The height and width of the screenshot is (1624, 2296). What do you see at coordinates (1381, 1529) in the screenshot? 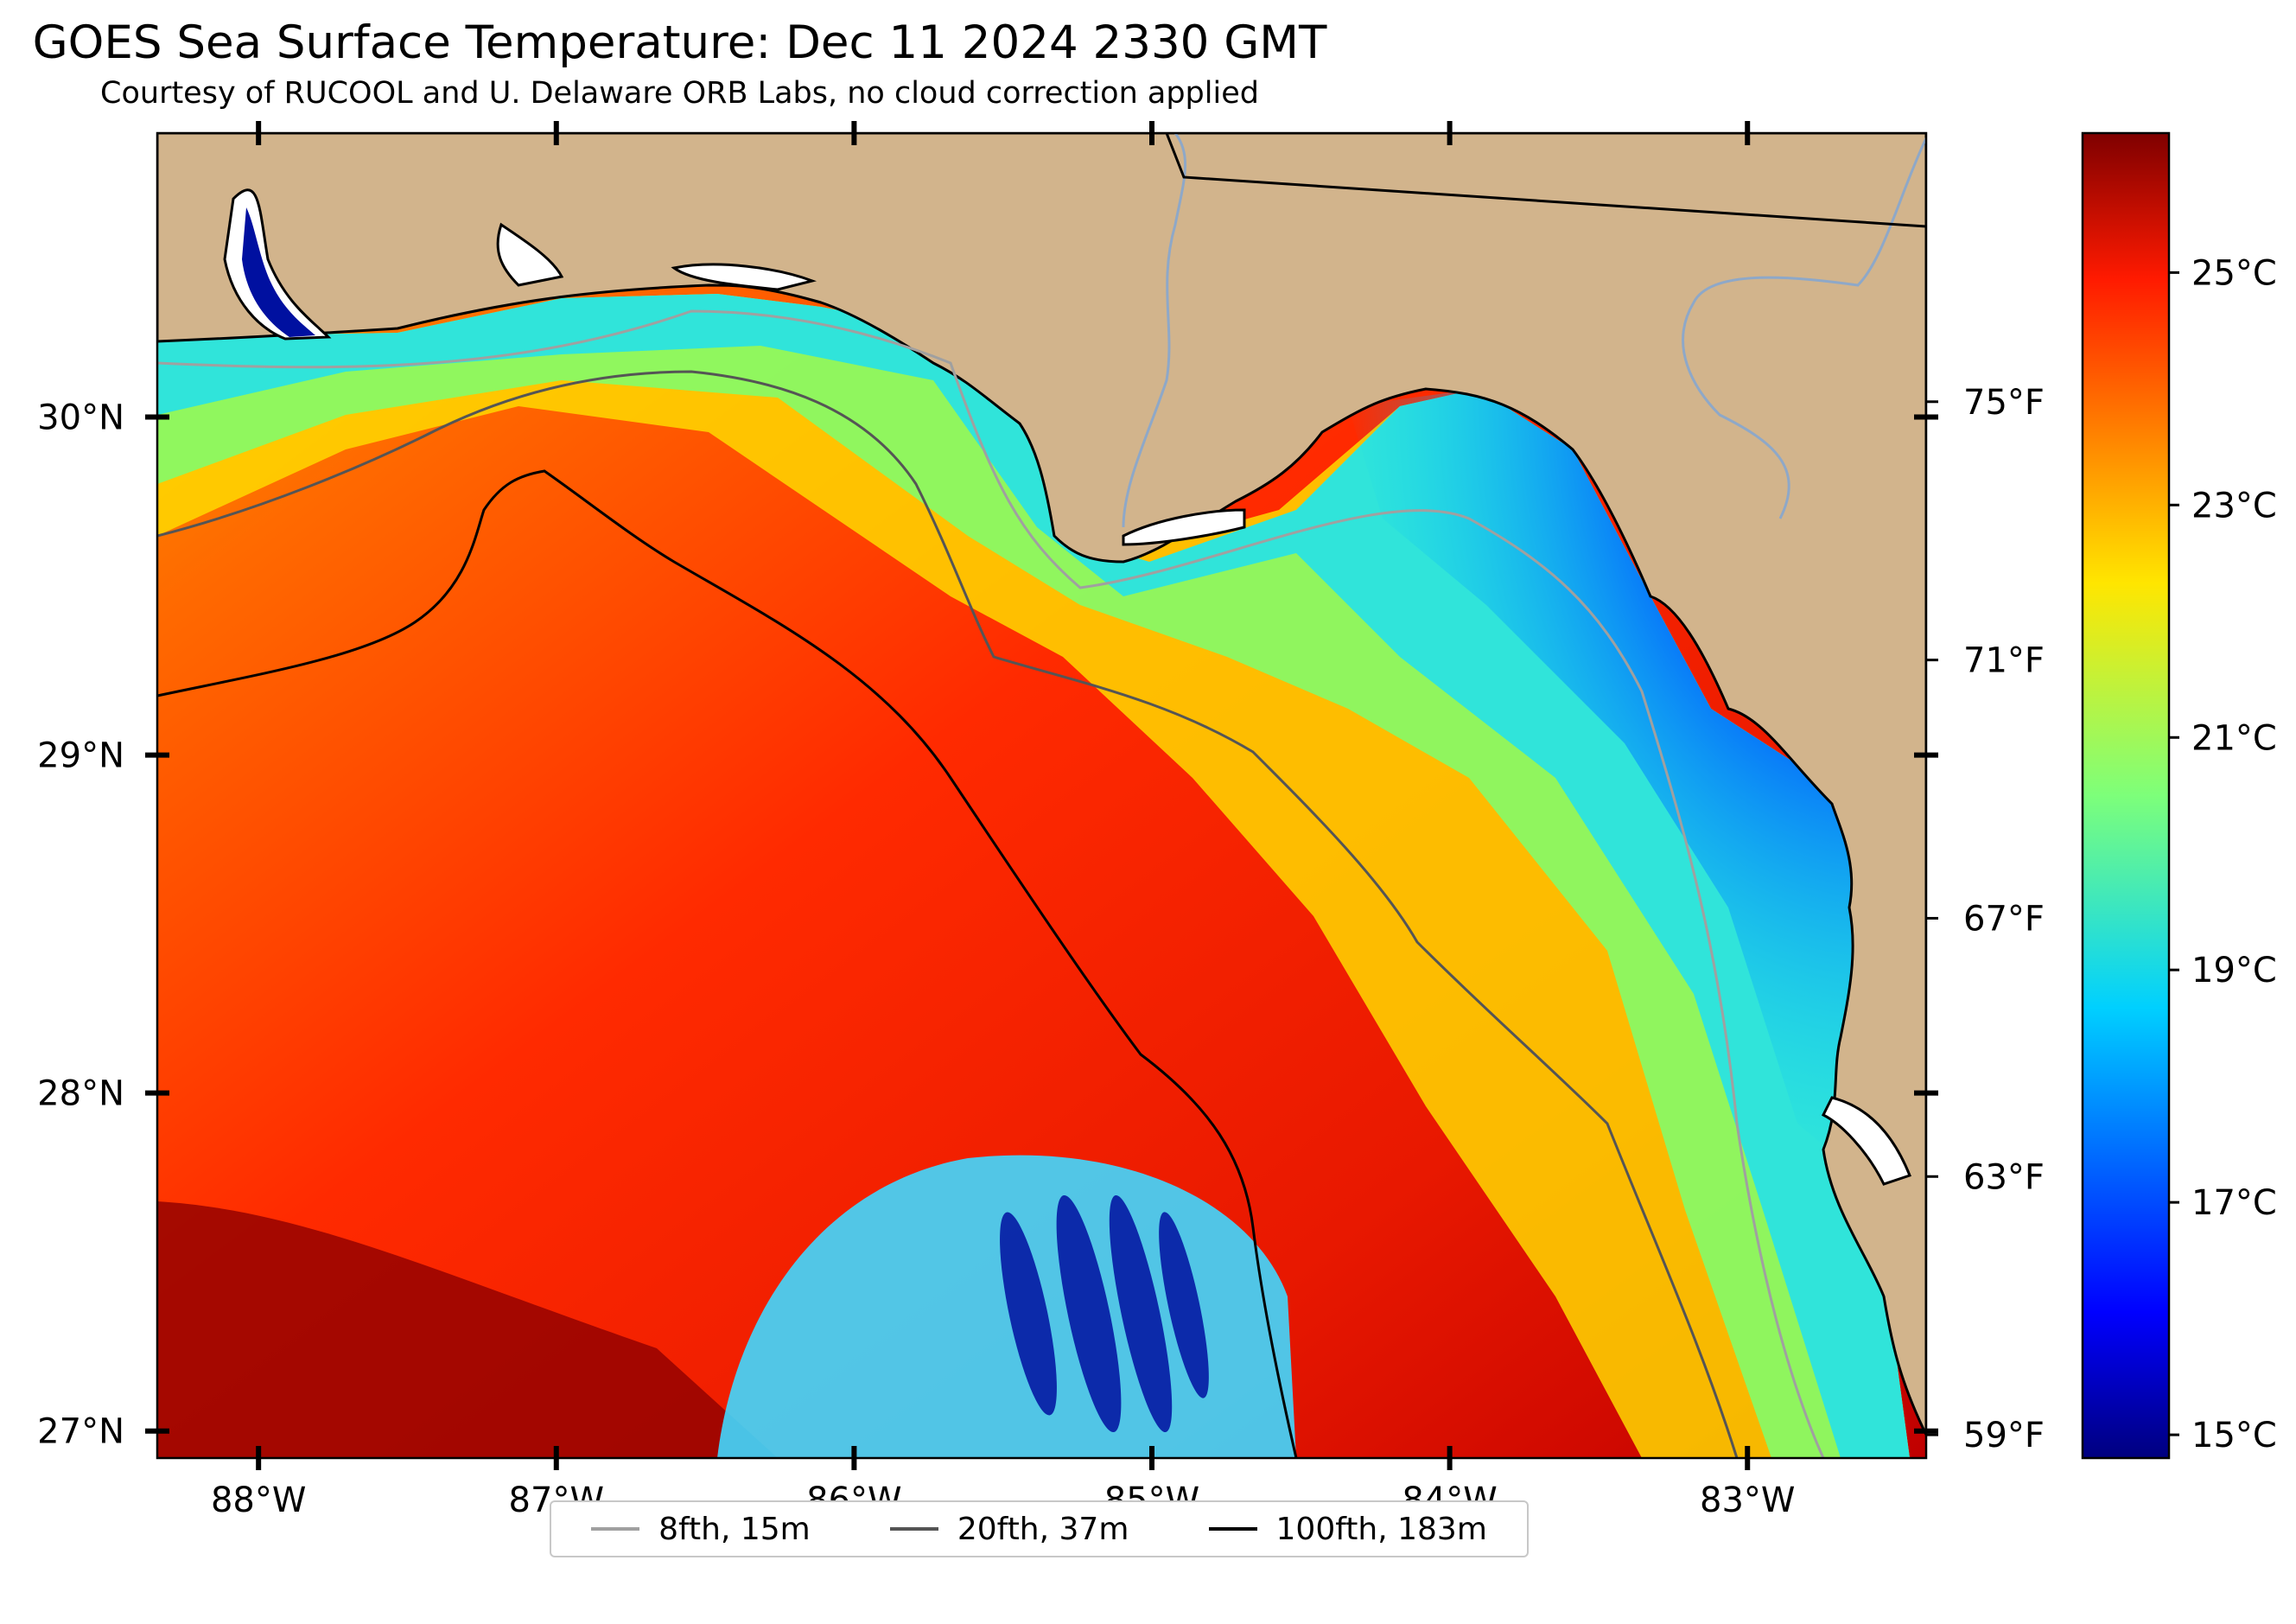
I see `legend-label: 100fth, 183m` at bounding box center [1381, 1529].